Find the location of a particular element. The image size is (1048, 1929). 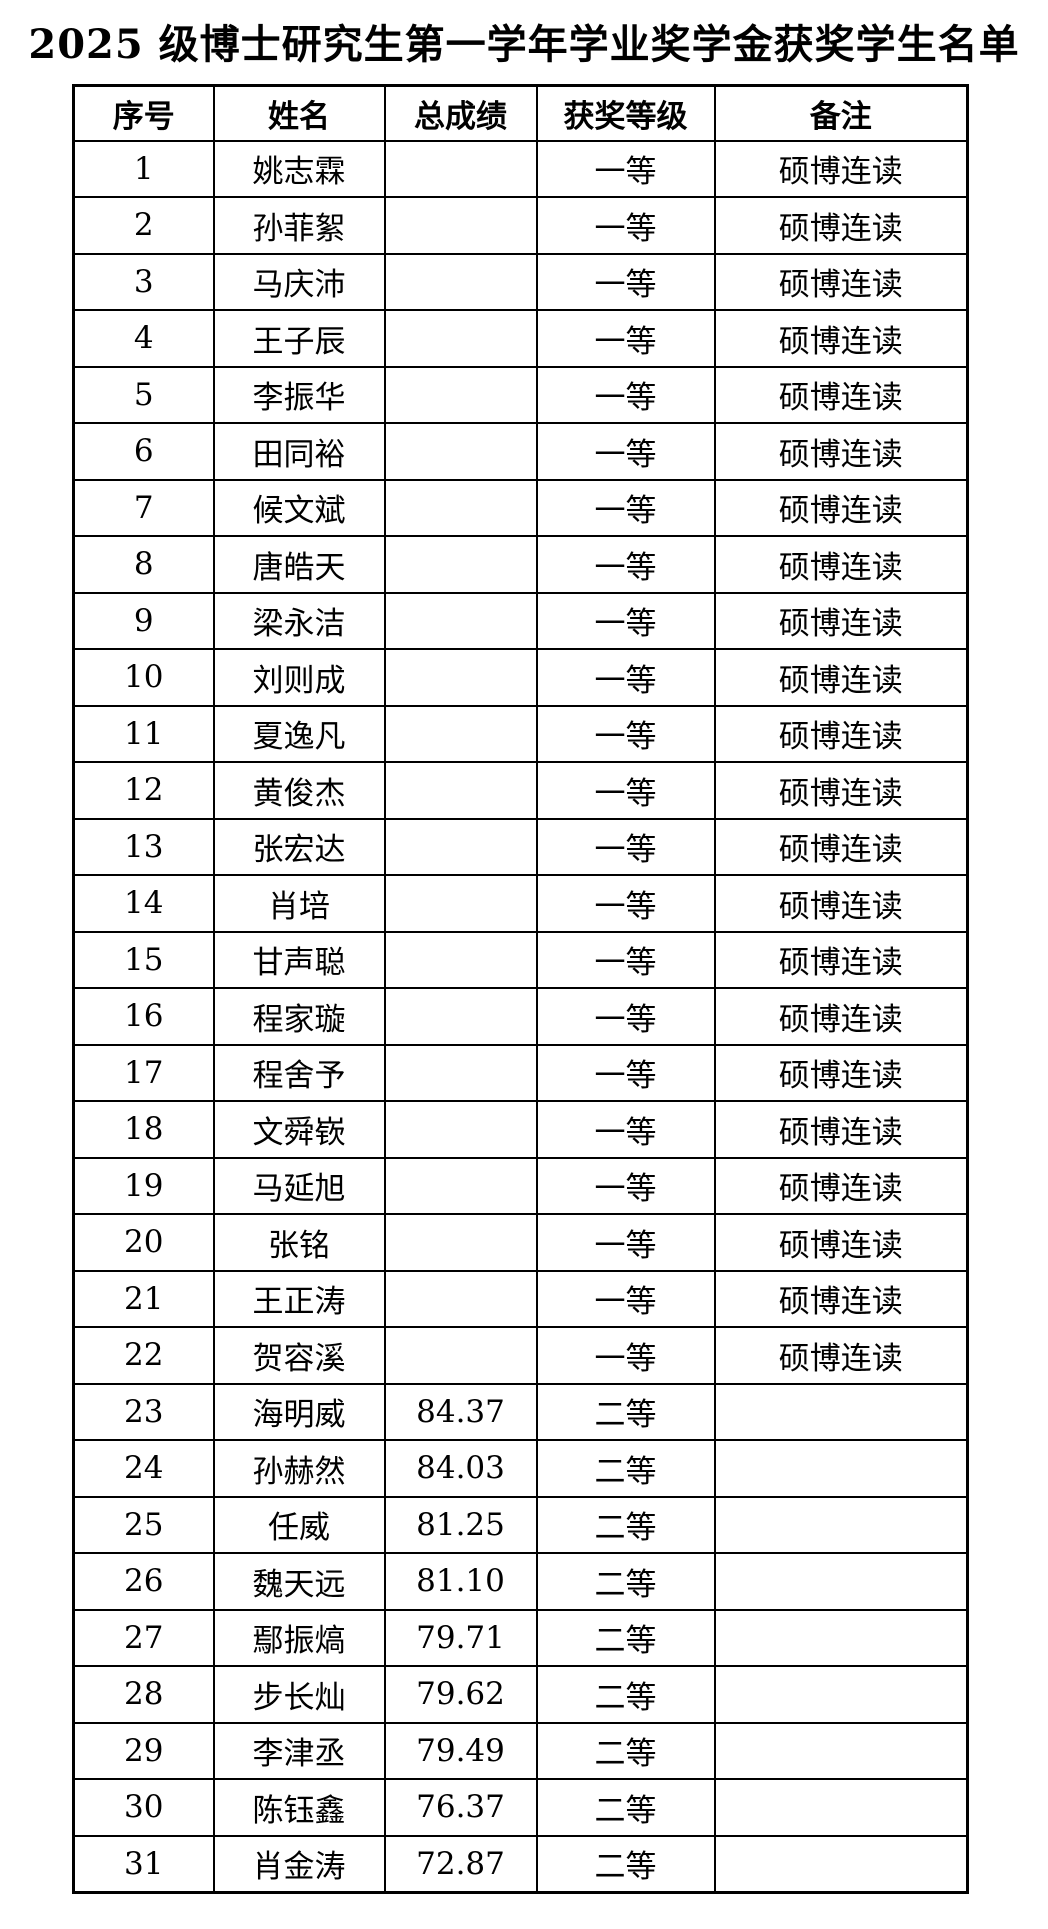

cell-score: 84.37 is located at coordinates (460, 1411).